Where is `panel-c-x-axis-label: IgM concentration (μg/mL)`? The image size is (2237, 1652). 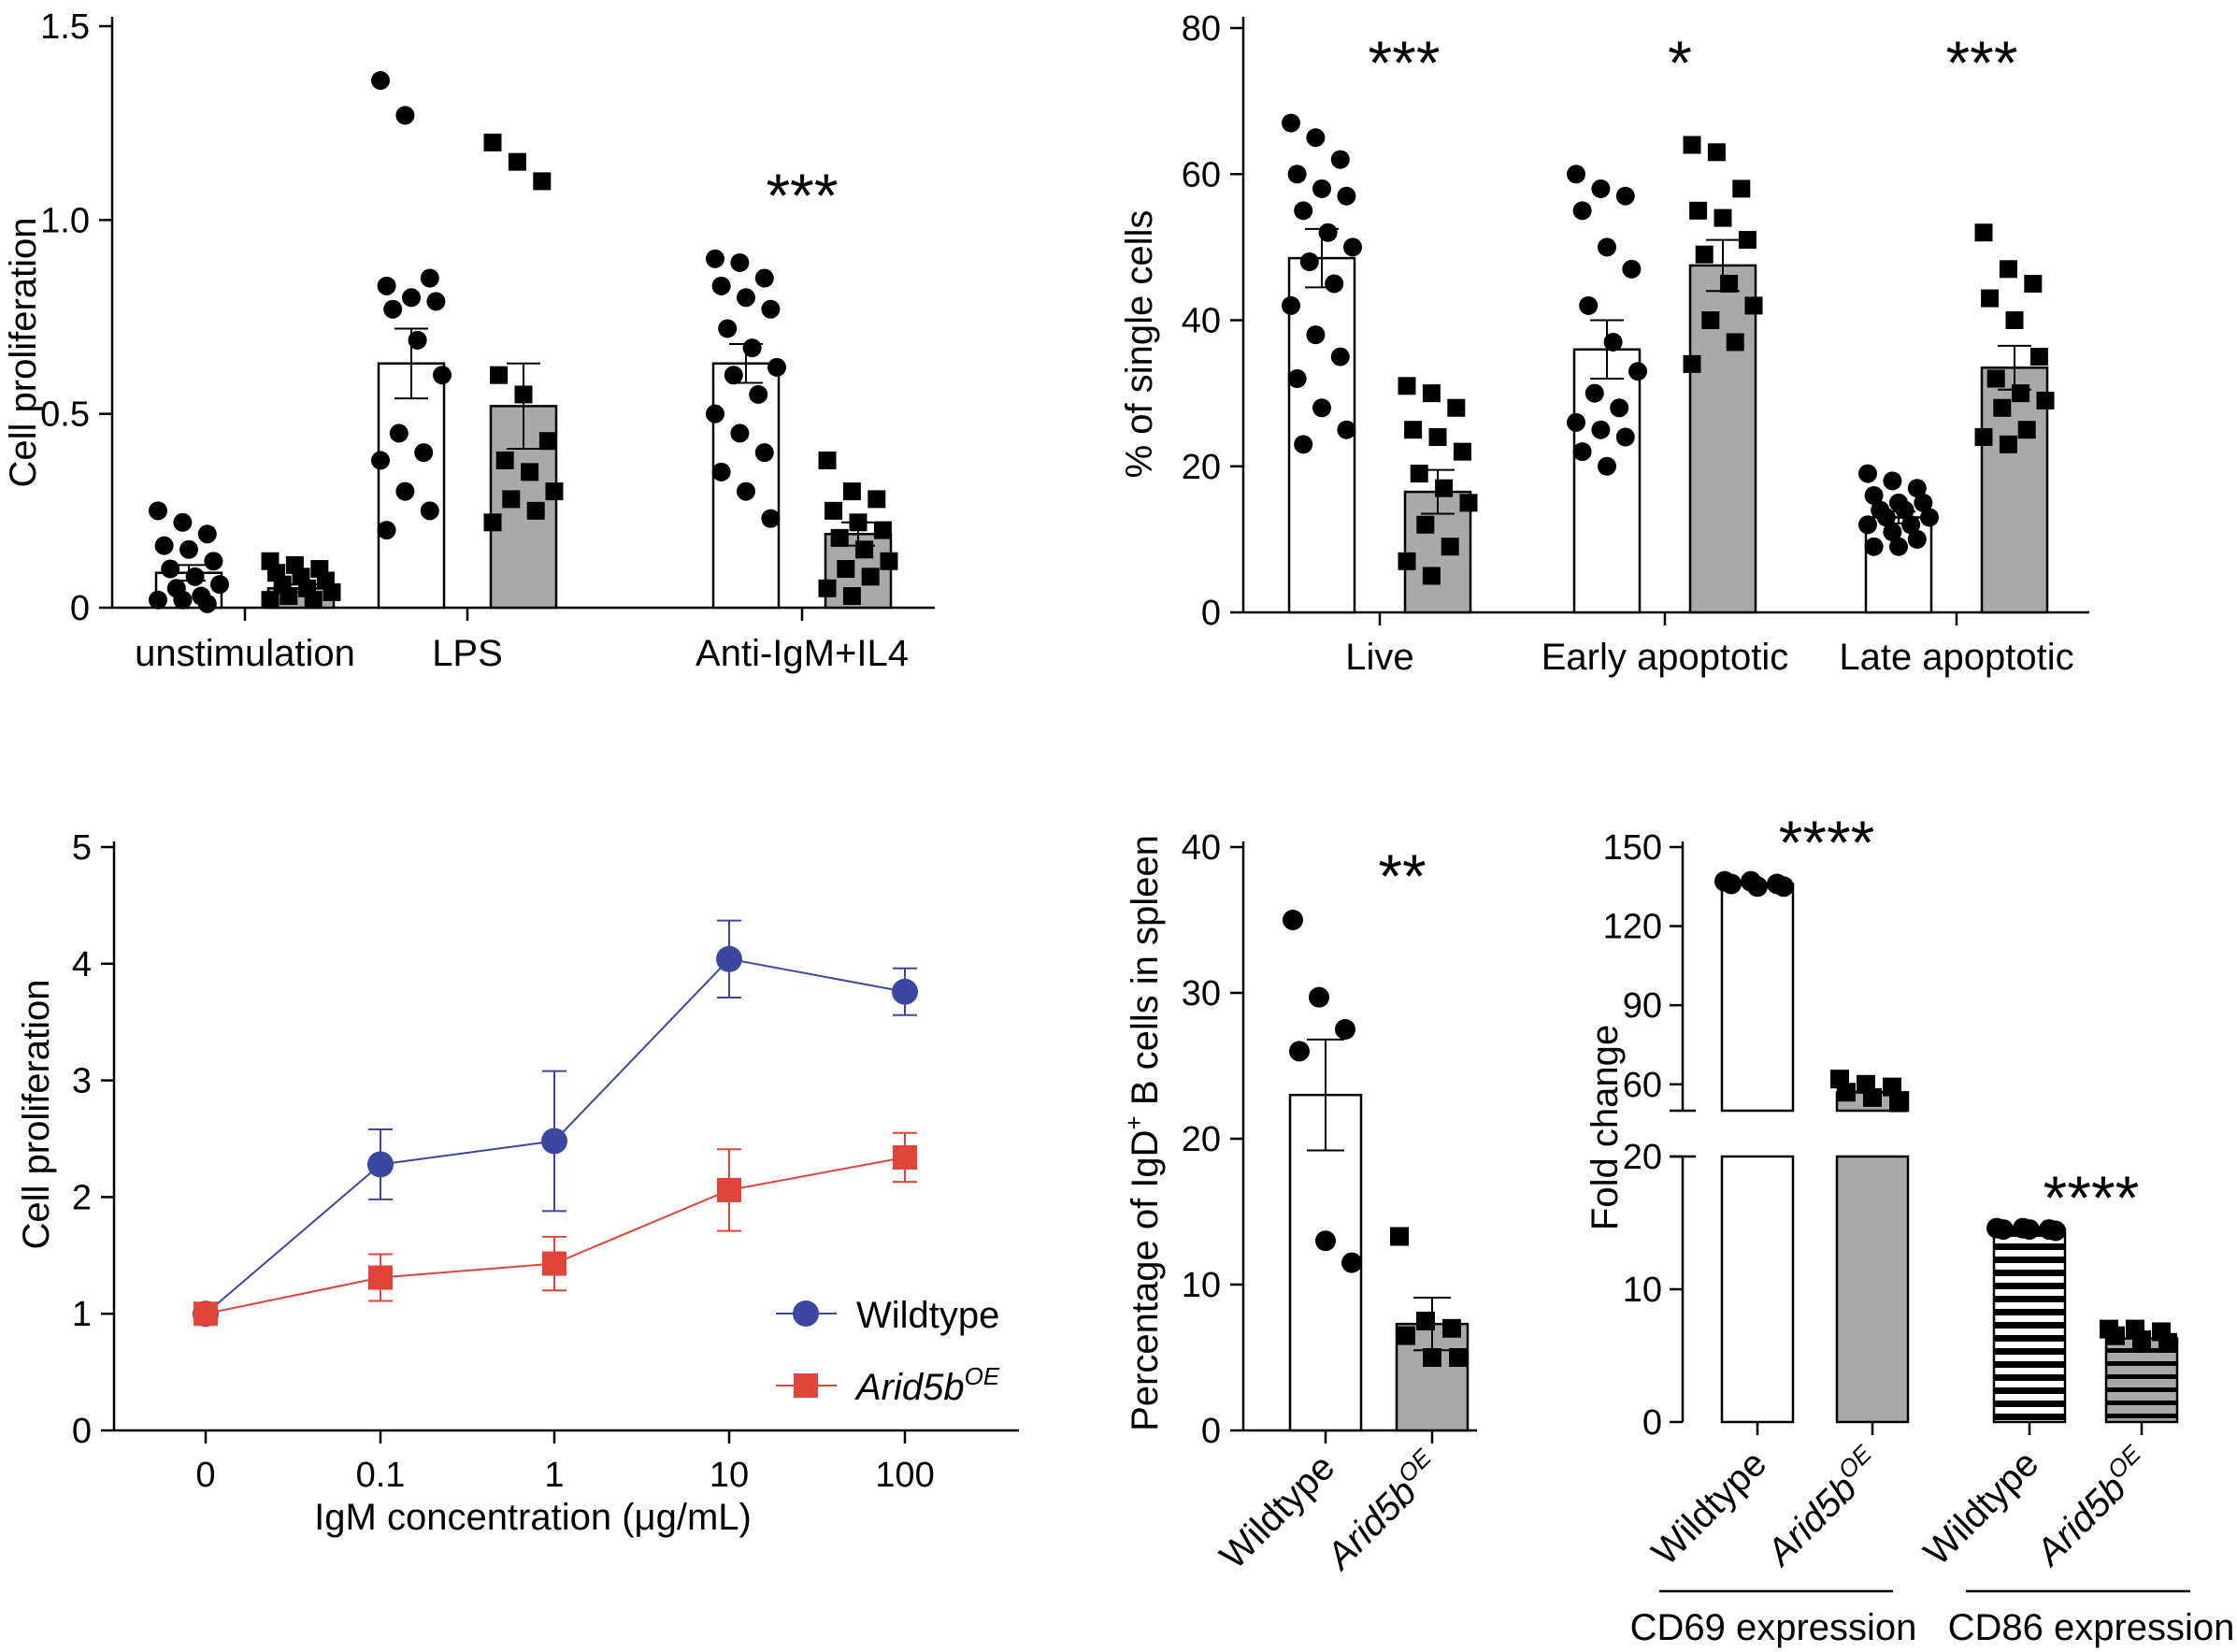 panel-c-x-axis-label: IgM concentration (μg/mL) is located at coordinates (533, 1518).